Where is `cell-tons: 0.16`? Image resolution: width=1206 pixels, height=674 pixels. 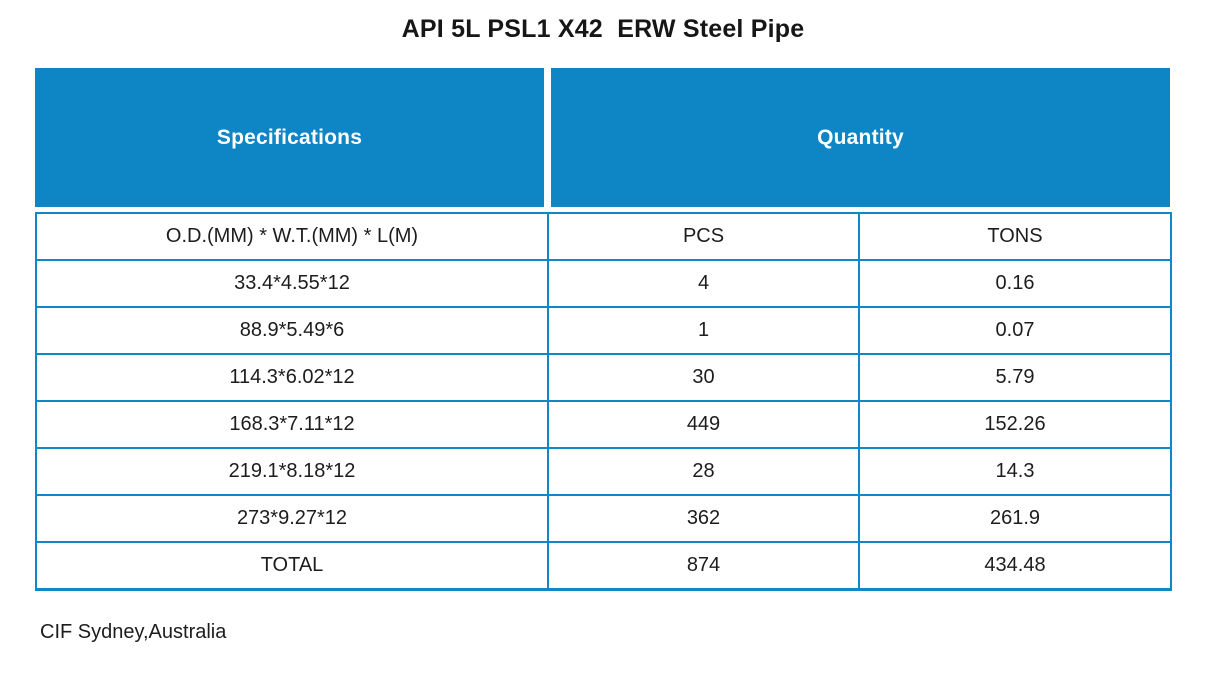
cell-tons: 0.16 is located at coordinates (1015, 283).